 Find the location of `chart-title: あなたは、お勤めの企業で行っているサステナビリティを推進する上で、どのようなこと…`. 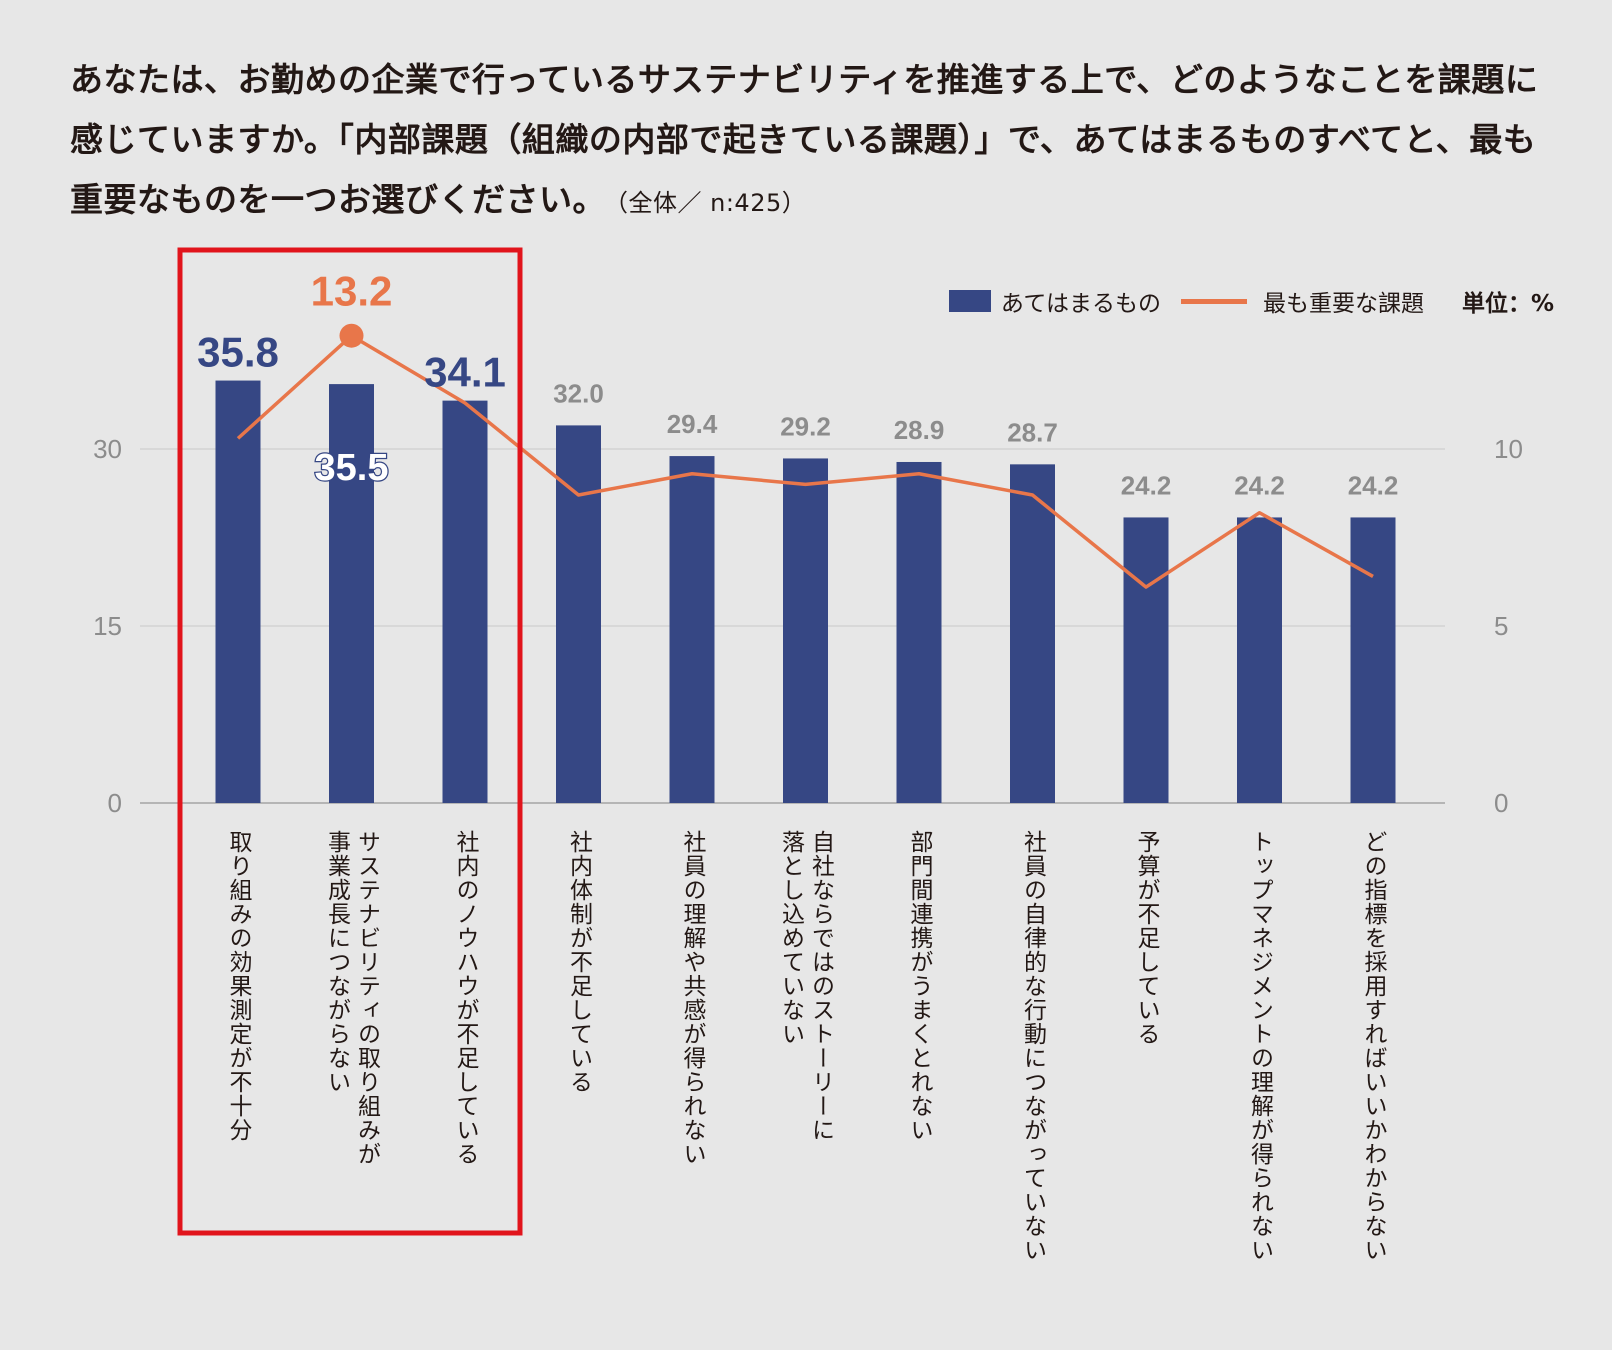

chart-title: あなたは、お勤めの企業で行っているサステナビリティを推進する上で、どのようなこと… is located at coordinates (815, 141).